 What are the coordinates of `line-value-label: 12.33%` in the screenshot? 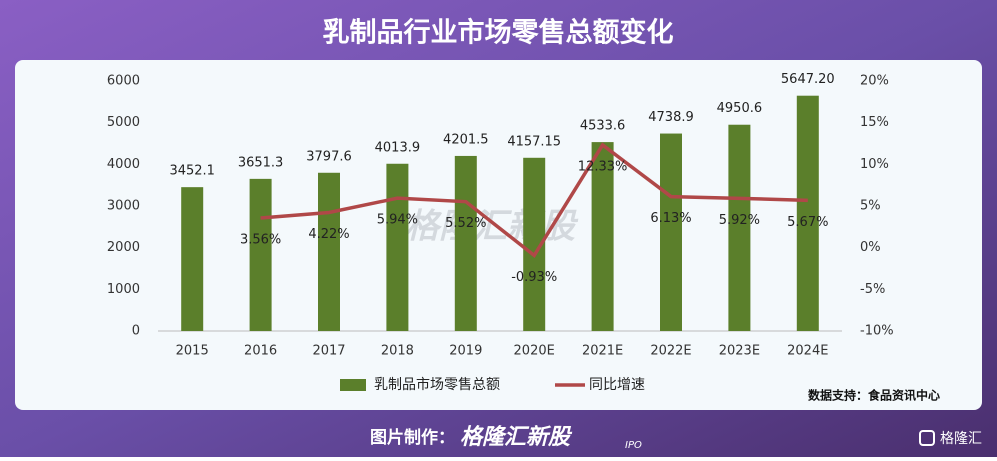 It's located at (603, 166).